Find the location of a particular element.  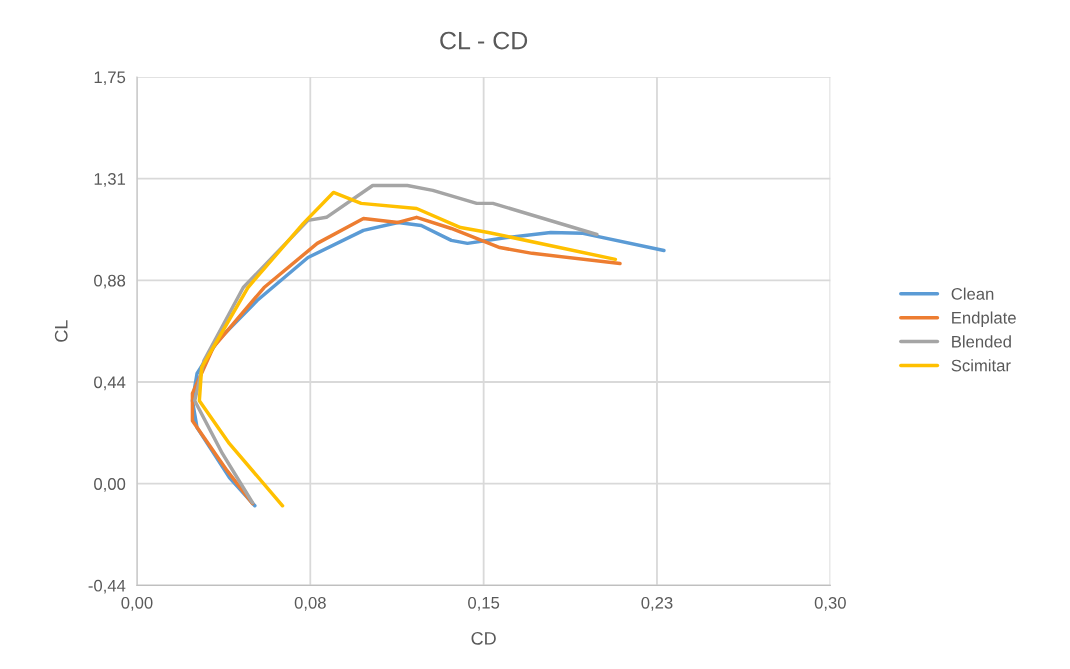

x-tick-label: 0,30 is located at coordinates (830, 603).